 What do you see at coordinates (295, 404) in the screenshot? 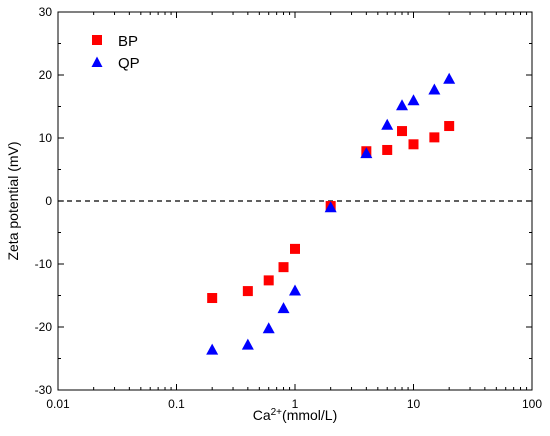
I see `x-tick-label: 1` at bounding box center [295, 404].